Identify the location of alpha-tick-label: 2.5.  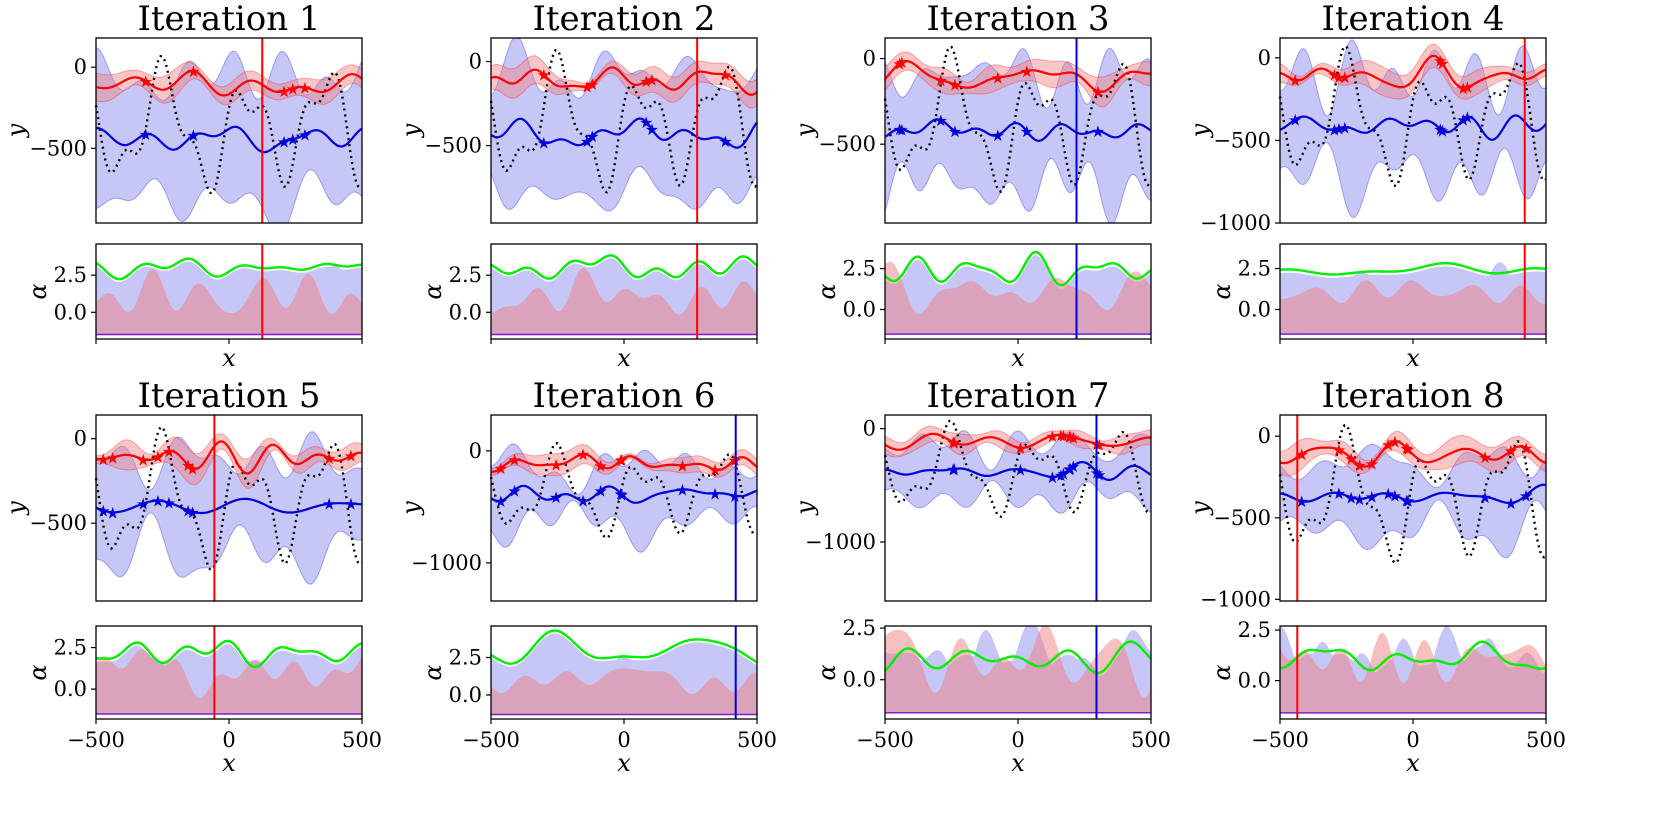
(859, 628).